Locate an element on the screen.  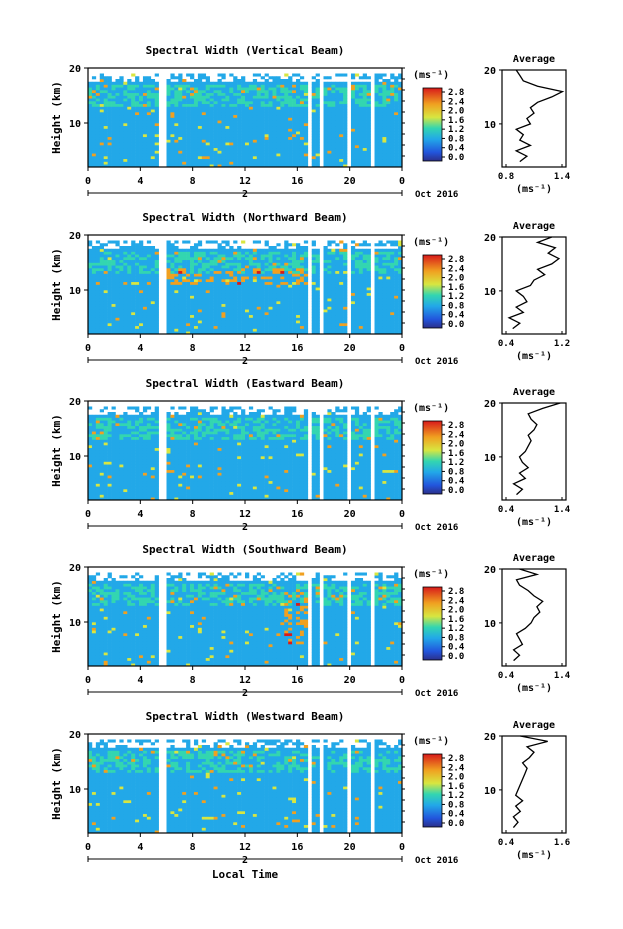
colorbar-unit: (ms⁻¹) is located at coordinates (431, 75).